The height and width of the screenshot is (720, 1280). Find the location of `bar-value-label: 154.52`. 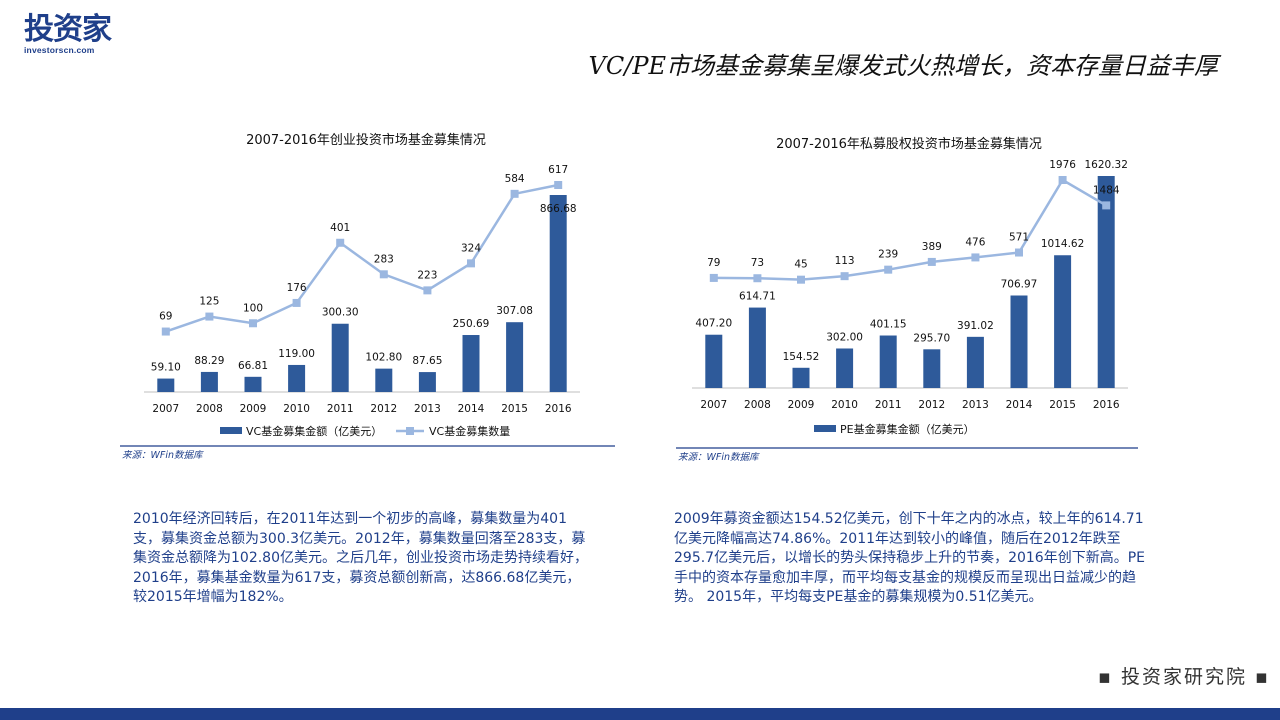

bar-value-label: 154.52 is located at coordinates (801, 357).